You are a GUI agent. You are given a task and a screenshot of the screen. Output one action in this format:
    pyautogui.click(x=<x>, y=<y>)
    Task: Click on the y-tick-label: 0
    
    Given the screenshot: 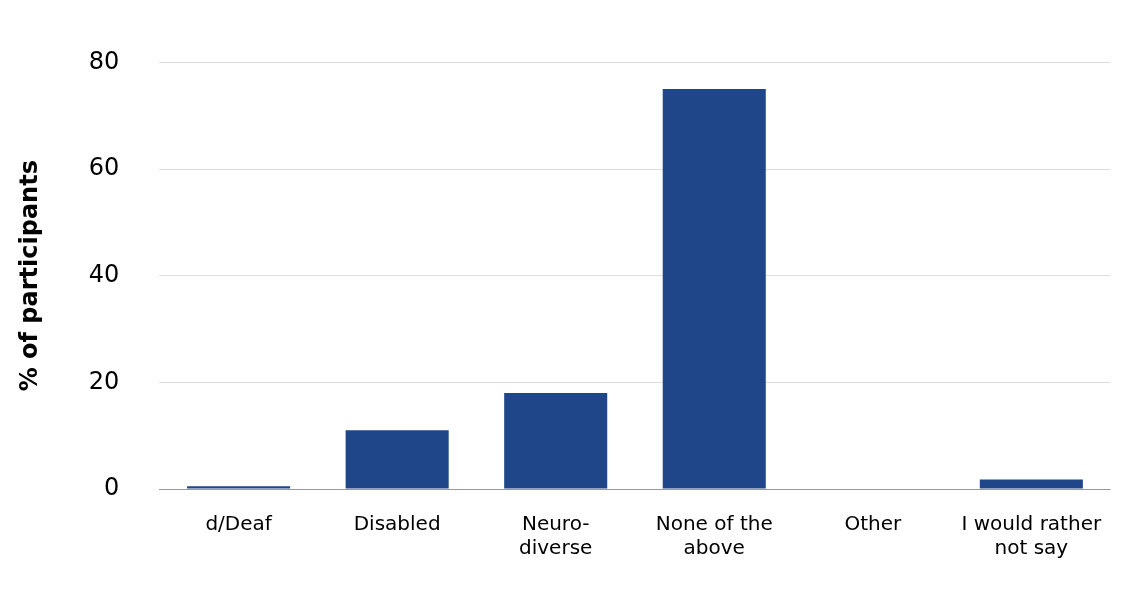 What is the action you would take?
    pyautogui.click(x=112, y=487)
    